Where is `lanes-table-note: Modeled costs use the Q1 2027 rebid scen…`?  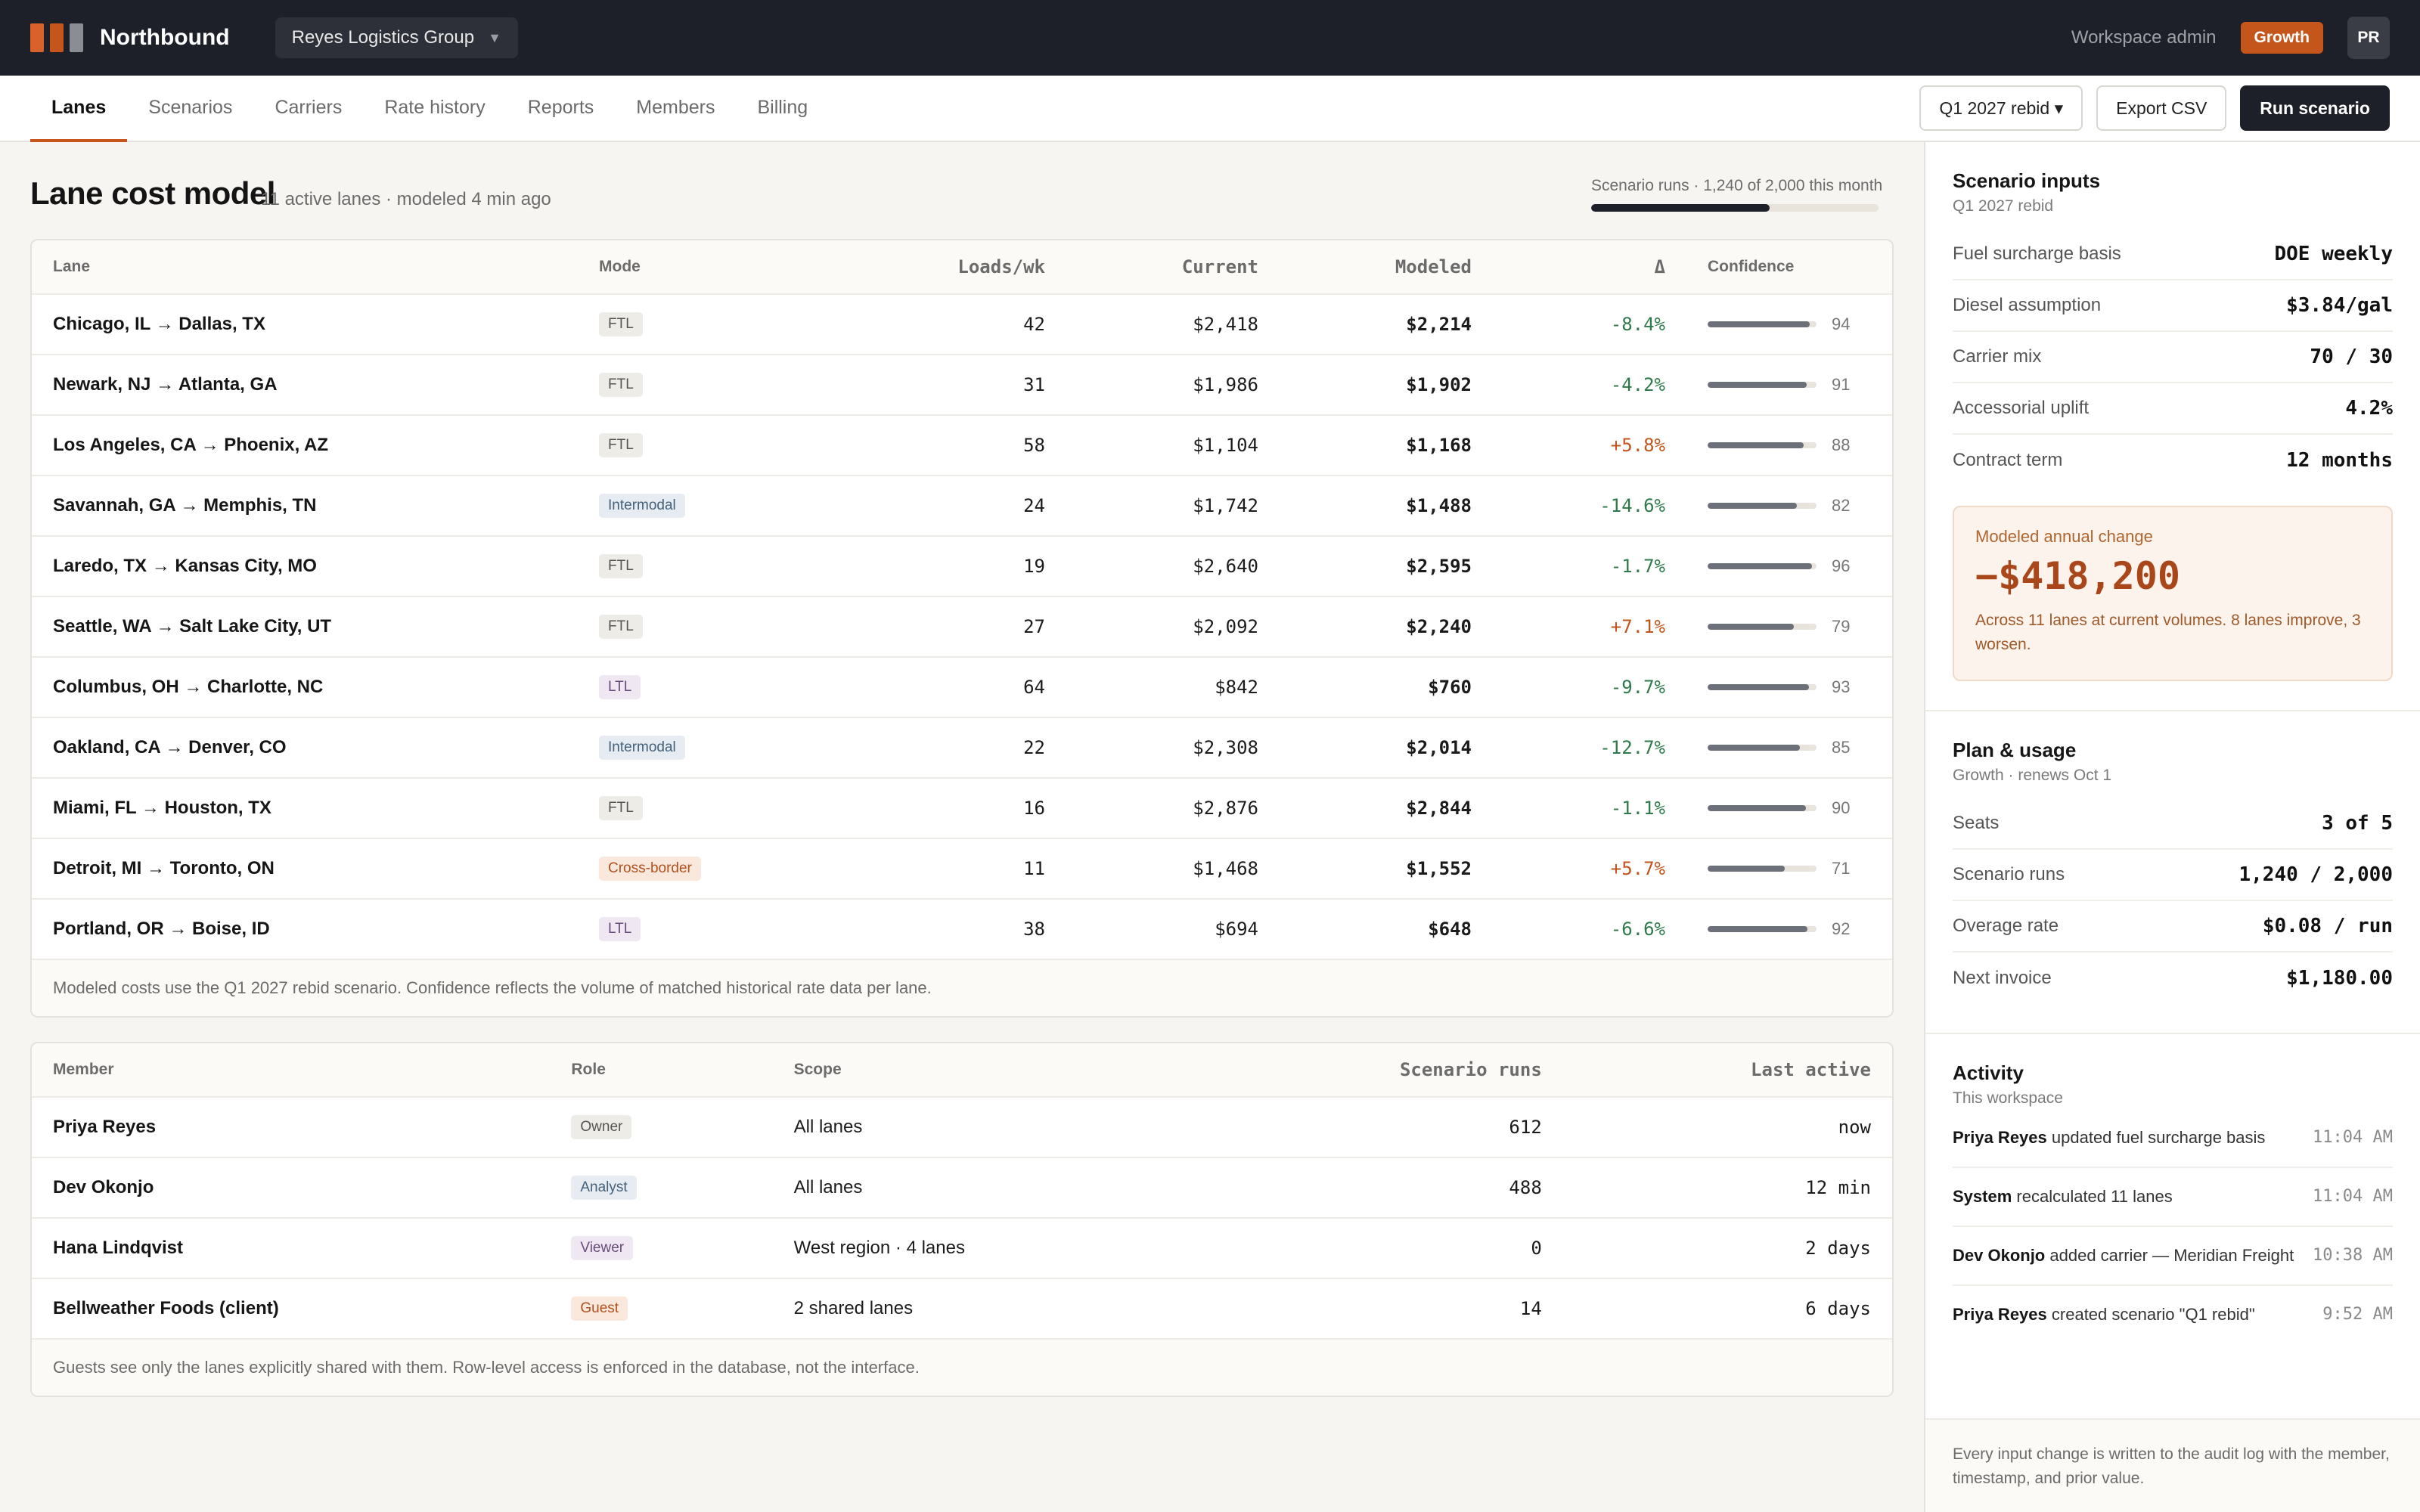 lanes-table-note: Modeled costs use the Q1 2027 rebid scen… is located at coordinates (962, 988).